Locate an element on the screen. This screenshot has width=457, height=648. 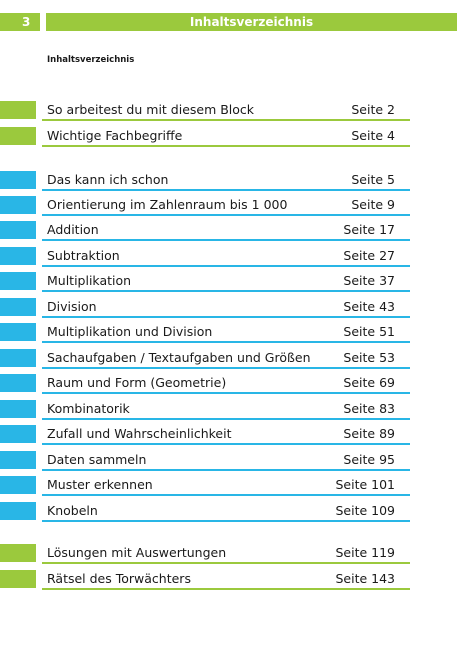
toc-entry: So arbeitest du mit diesem Block Seite 2 is located at coordinates (228, 110).